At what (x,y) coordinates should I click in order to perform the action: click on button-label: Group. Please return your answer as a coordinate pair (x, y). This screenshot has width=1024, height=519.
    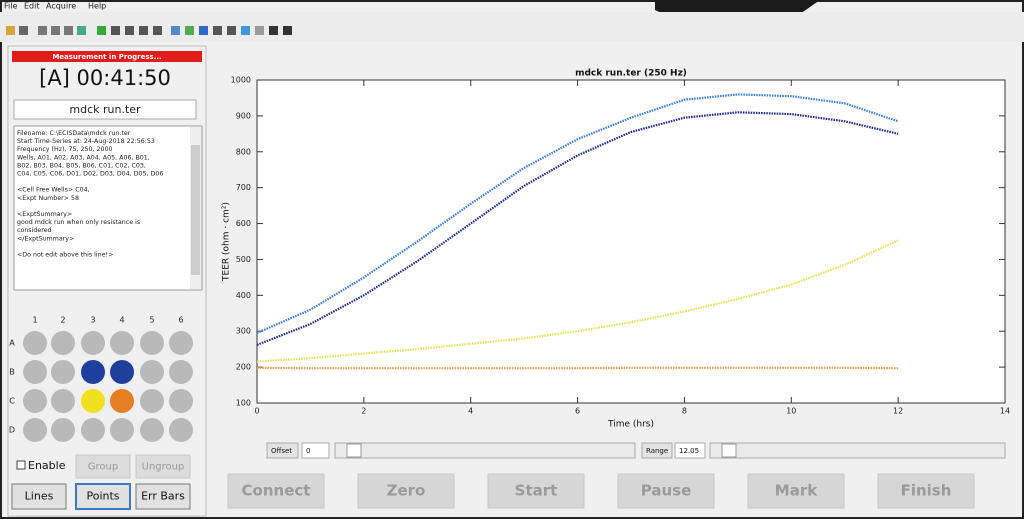
    Looking at the image, I should click on (103, 467).